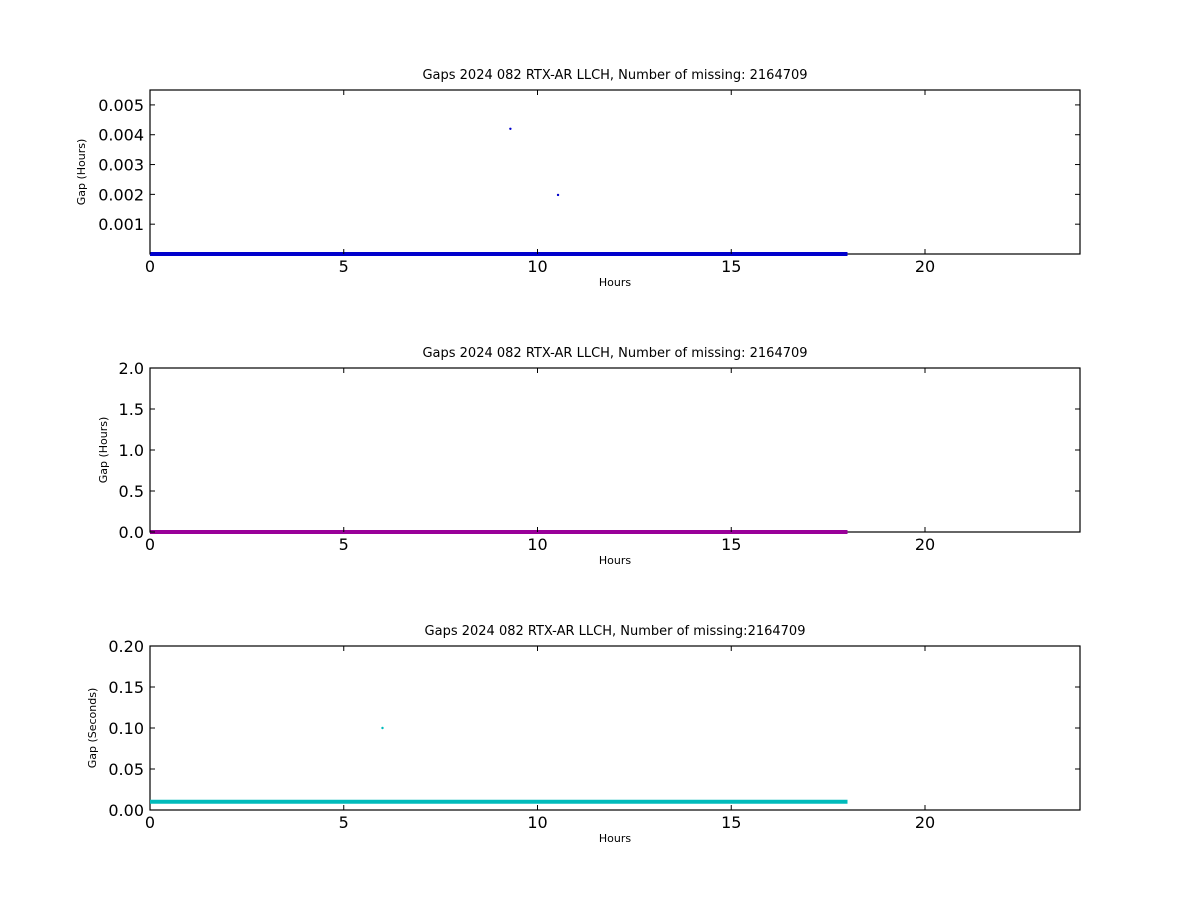 The image size is (1200, 900). Describe the element at coordinates (131, 491) in the screenshot. I see `y-tick-label: 0.5` at that location.